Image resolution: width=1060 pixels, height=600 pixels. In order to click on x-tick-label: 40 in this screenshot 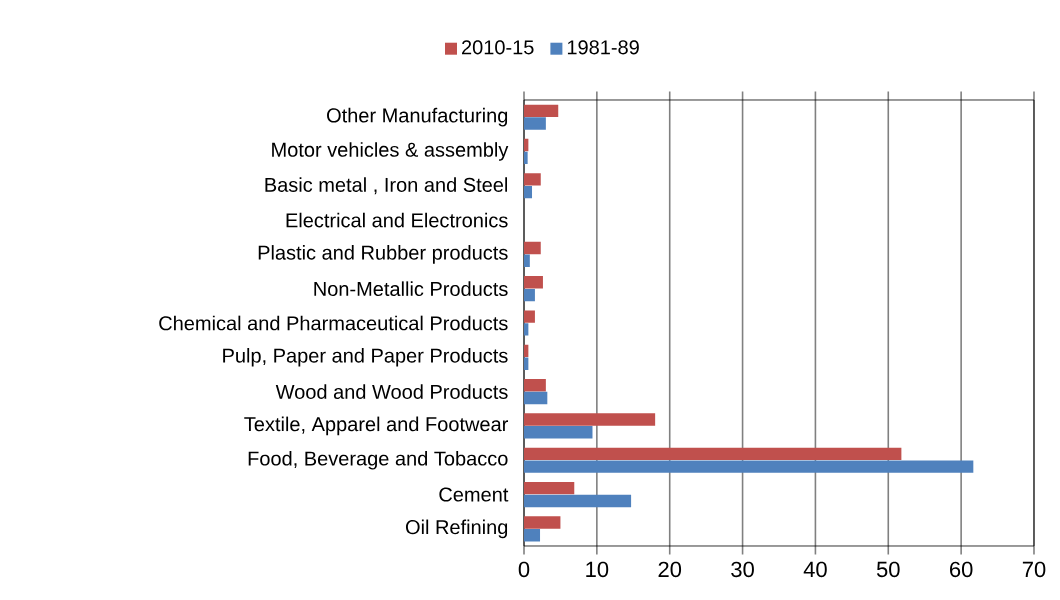, I will do `click(815, 569)`.